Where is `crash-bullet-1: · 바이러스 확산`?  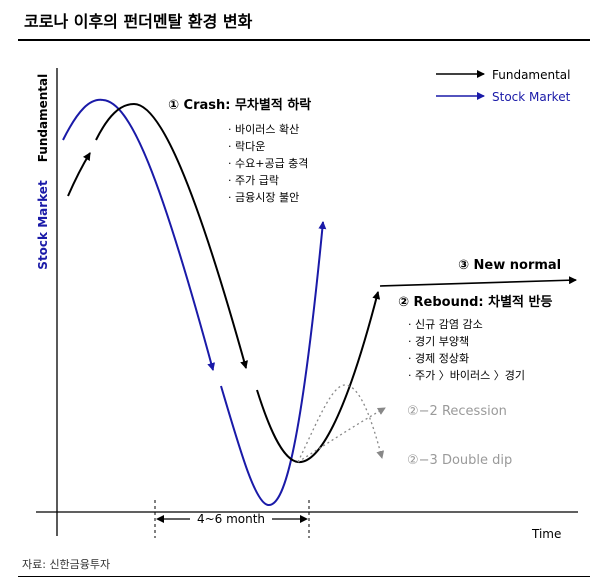 crash-bullet-1: · 바이러스 확산 is located at coordinates (263, 129).